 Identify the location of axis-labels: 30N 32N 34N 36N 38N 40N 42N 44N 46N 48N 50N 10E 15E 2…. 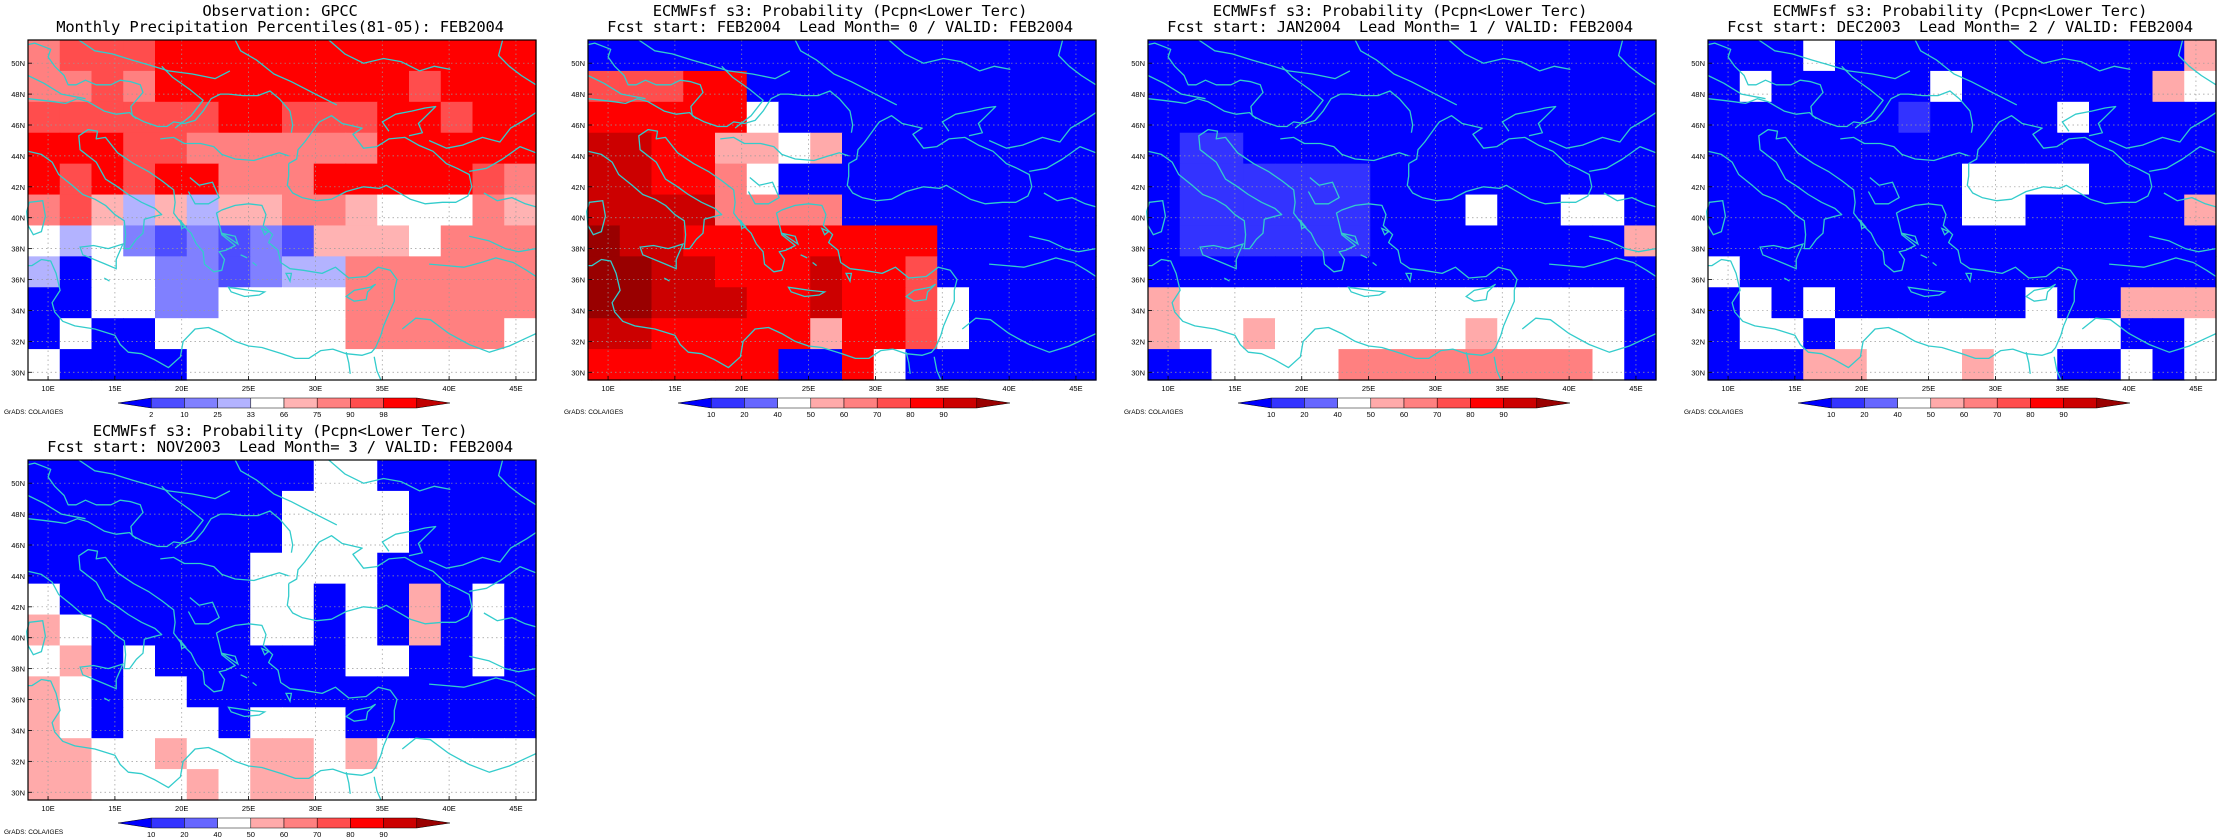
(1946, 226).